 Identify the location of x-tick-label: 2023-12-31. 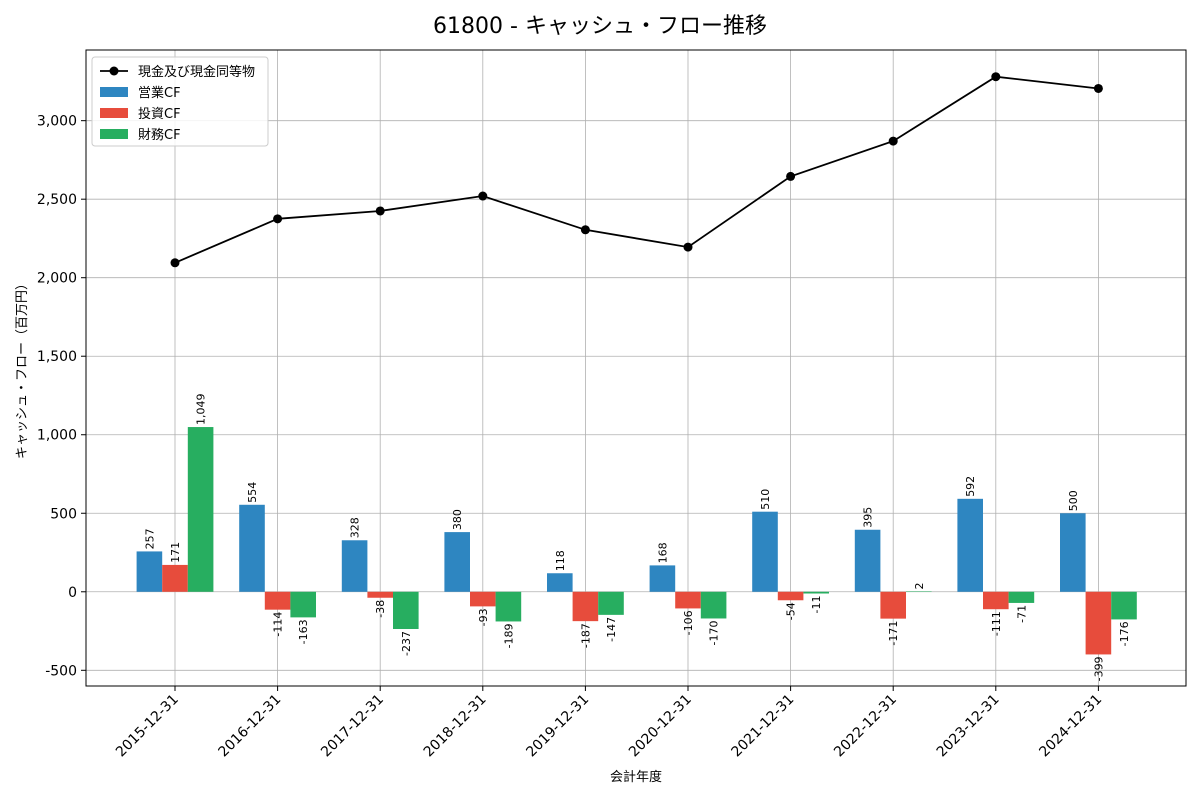
(968, 726).